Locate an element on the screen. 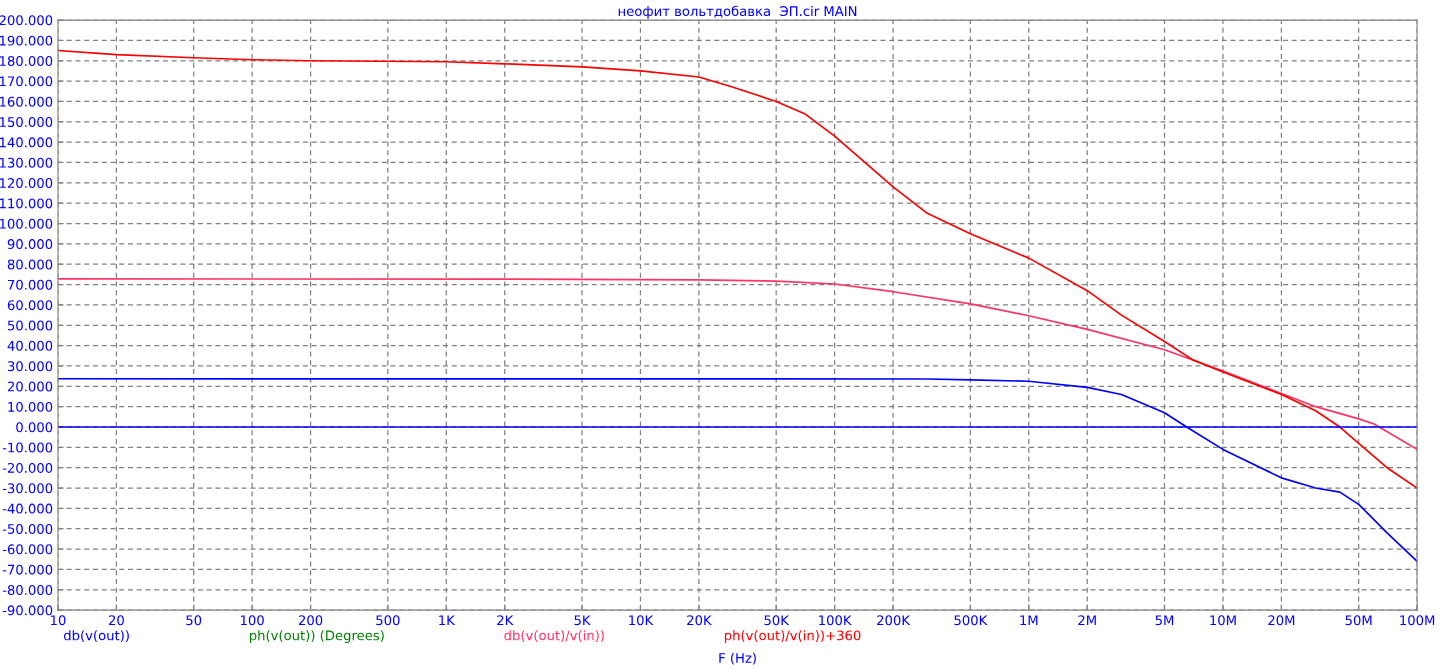 Image resolution: width=1449 pixels, height=669 pixels. x-tick-label: 1M is located at coordinates (1029, 620).